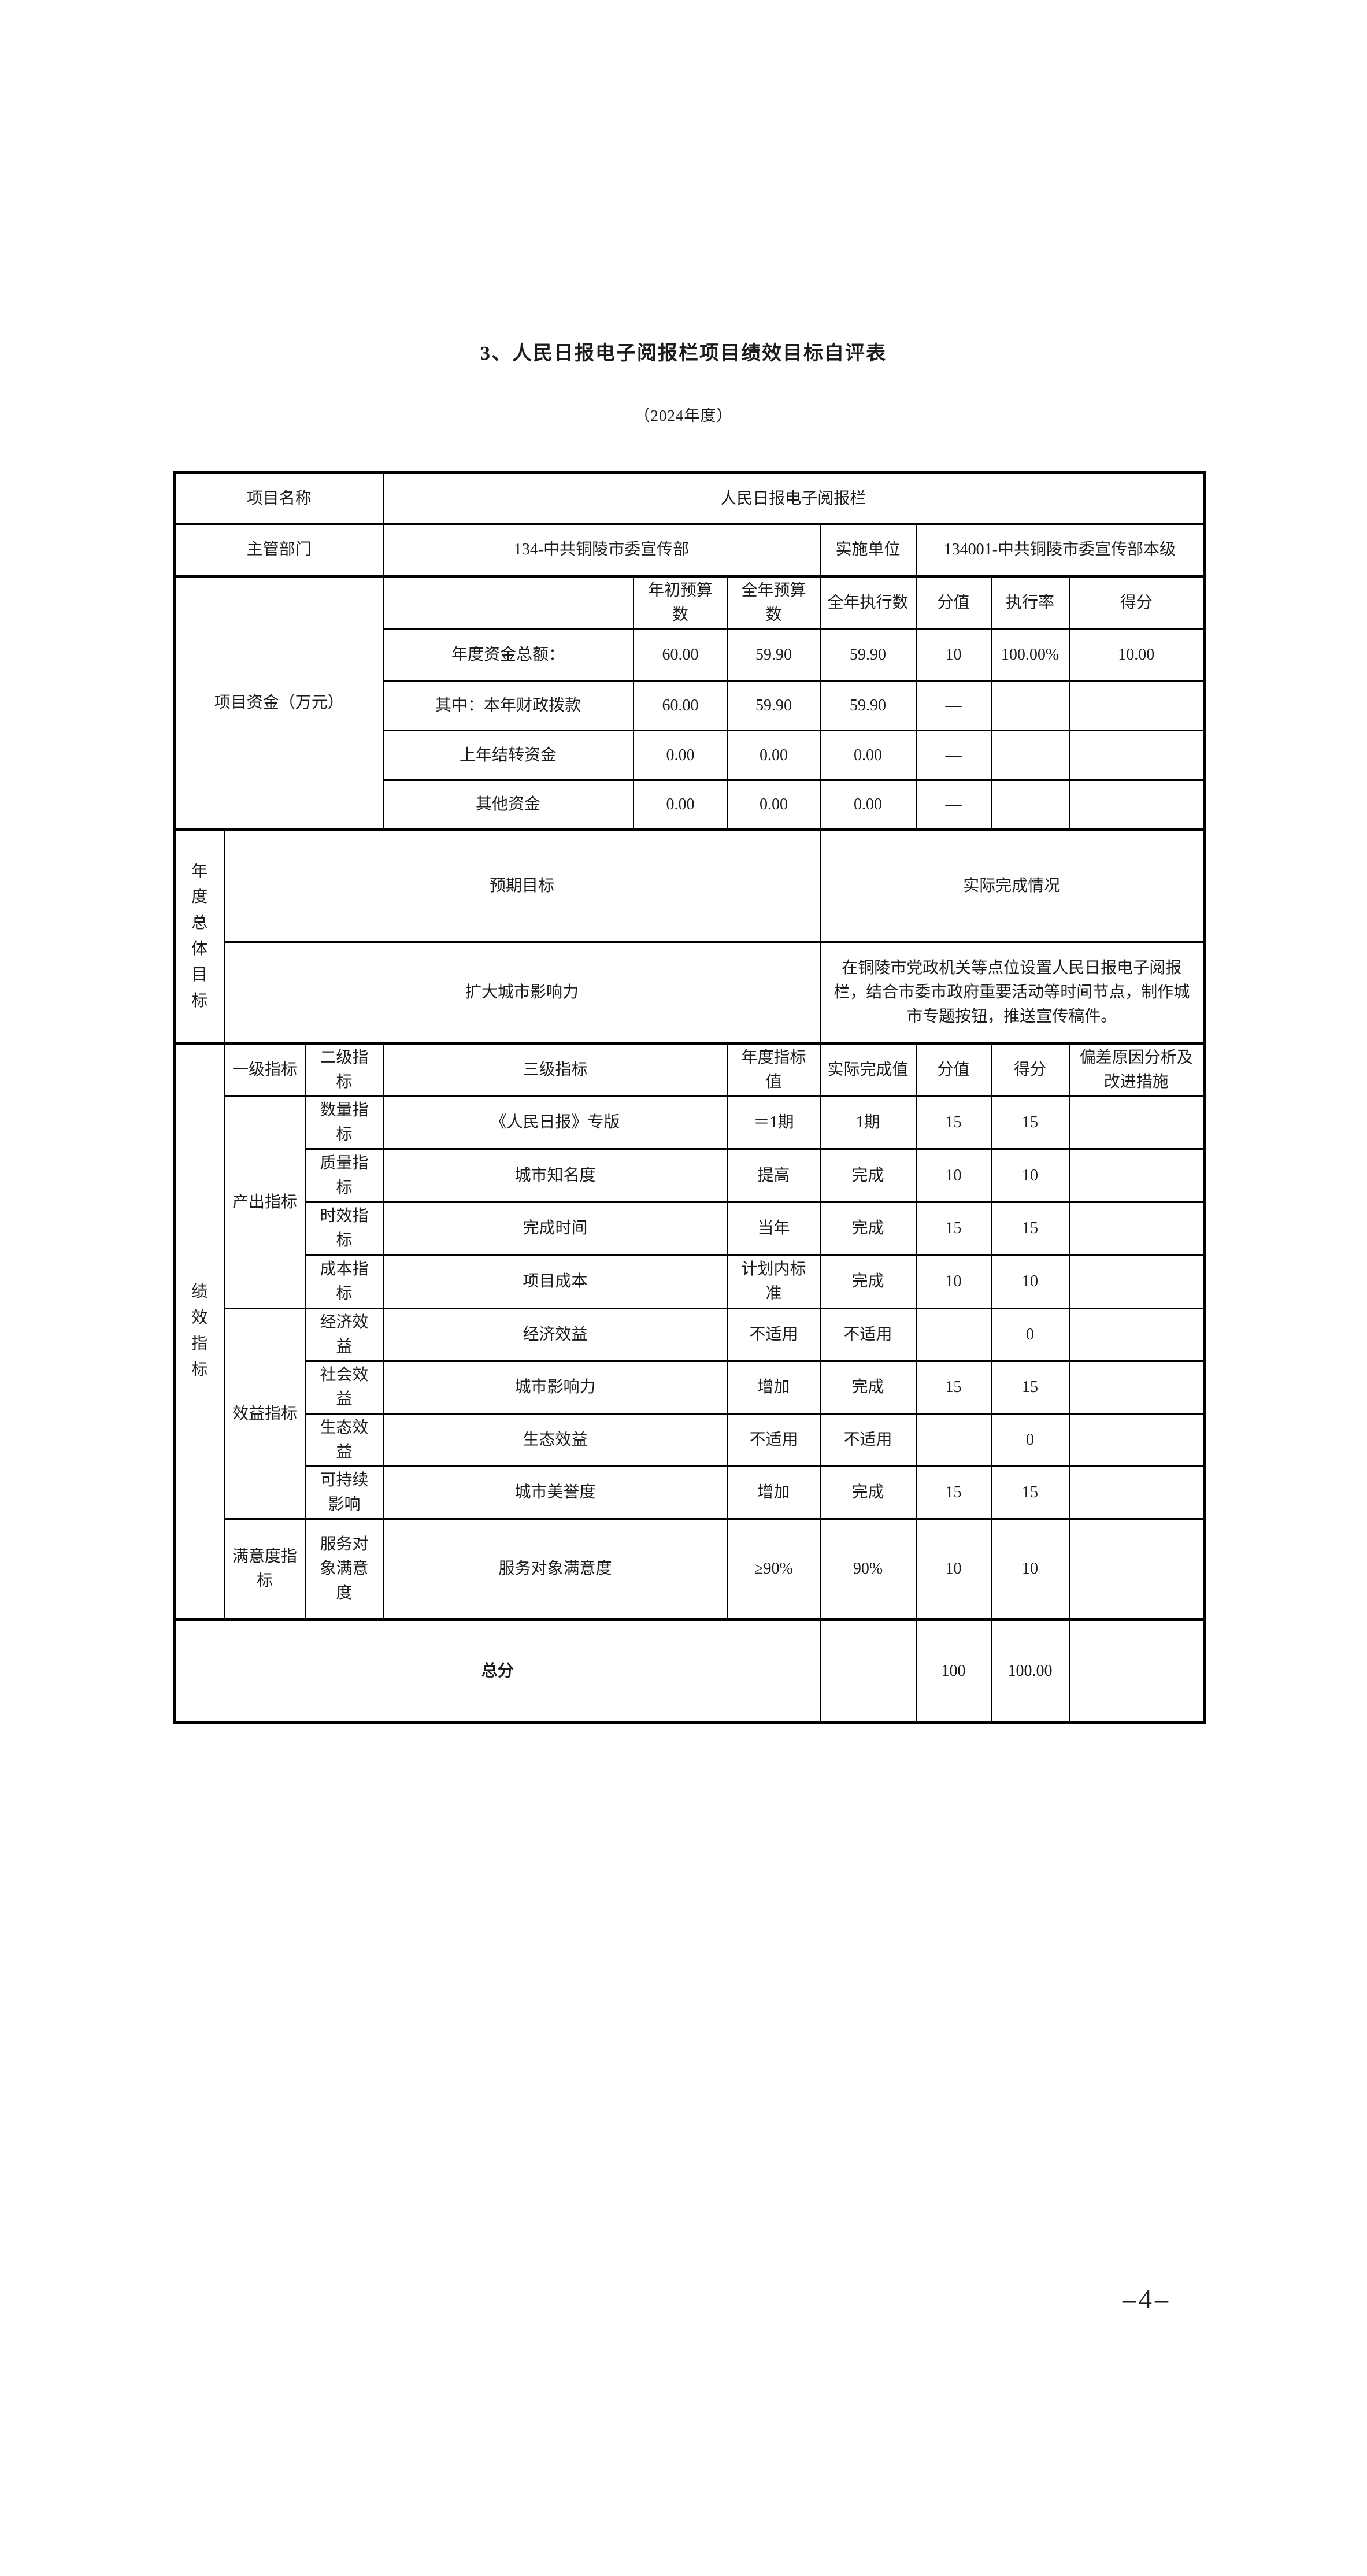 The image size is (1367, 2576). Describe the element at coordinates (1030, 1069) in the screenshot. I see `perf-header-score: 得分` at that location.